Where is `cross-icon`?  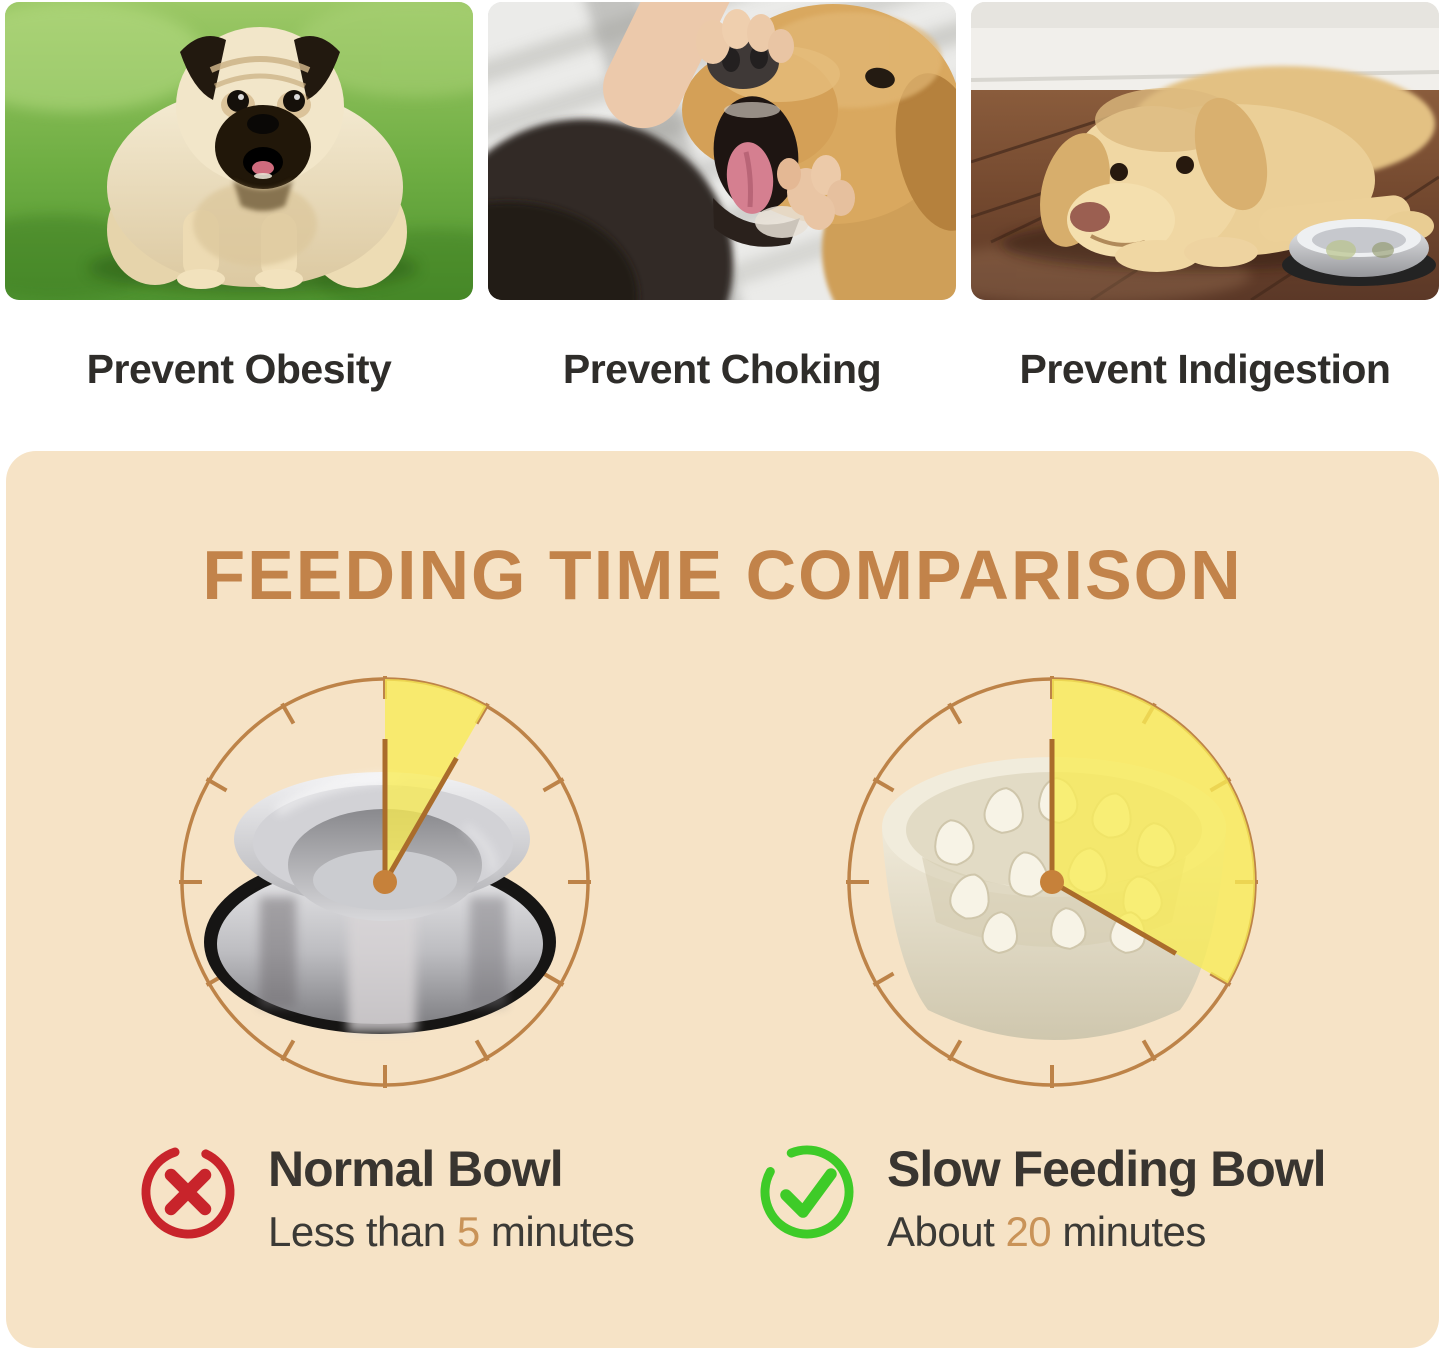 cross-icon is located at coordinates (188, 1192).